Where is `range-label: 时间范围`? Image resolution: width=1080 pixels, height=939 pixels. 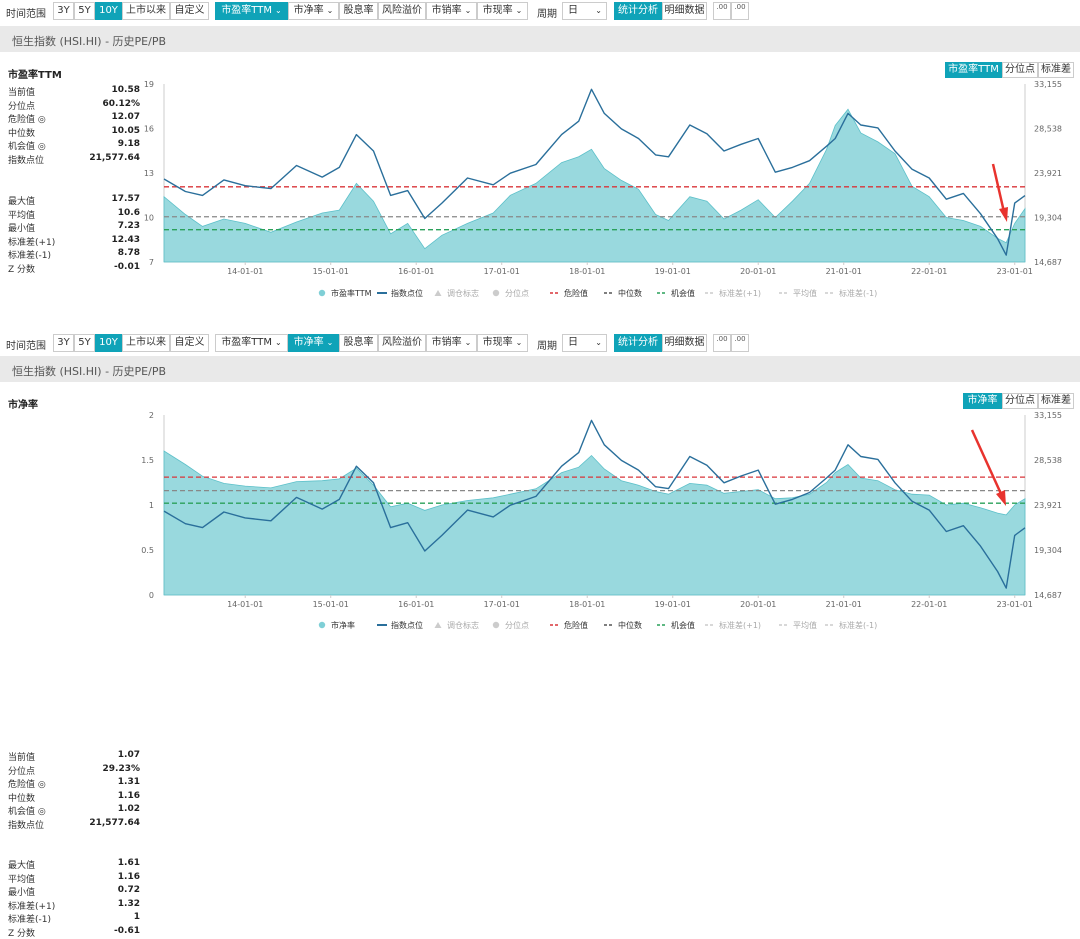 range-label: 时间范围 is located at coordinates (26, 346).